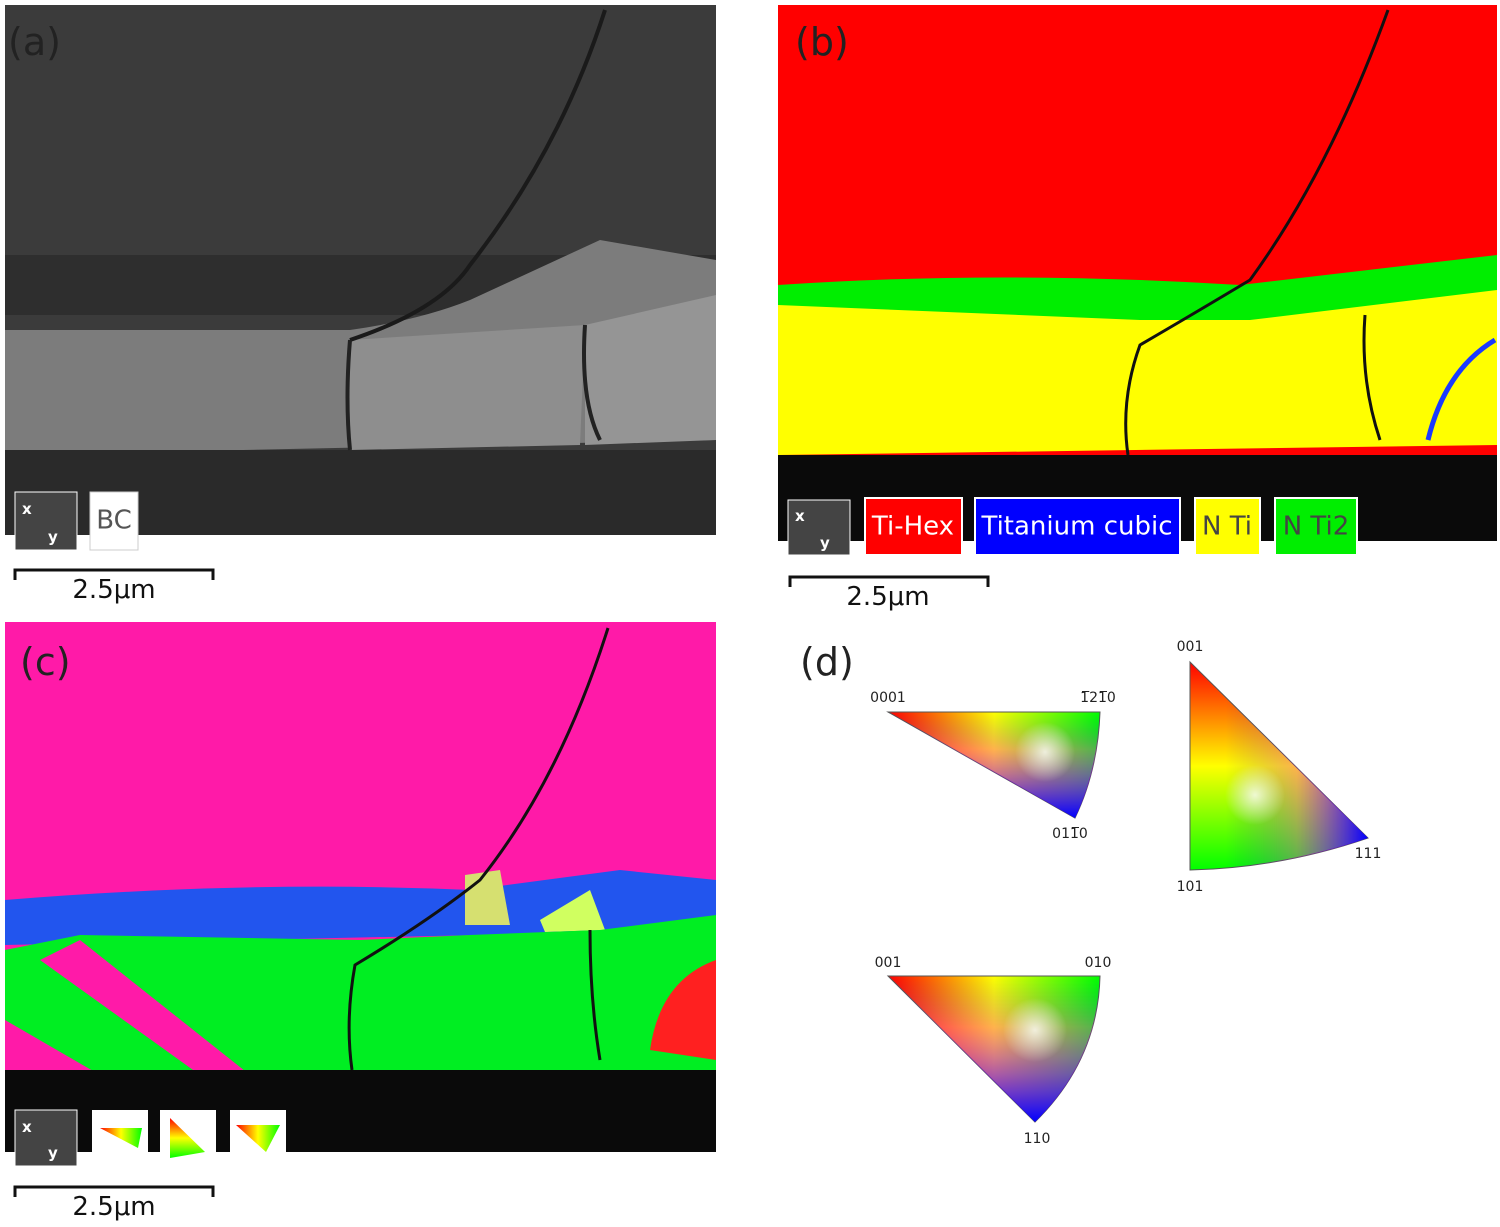 This screenshot has width=1500, height=1227. I want to click on legend-label: Ti-Hex, so click(912, 527).